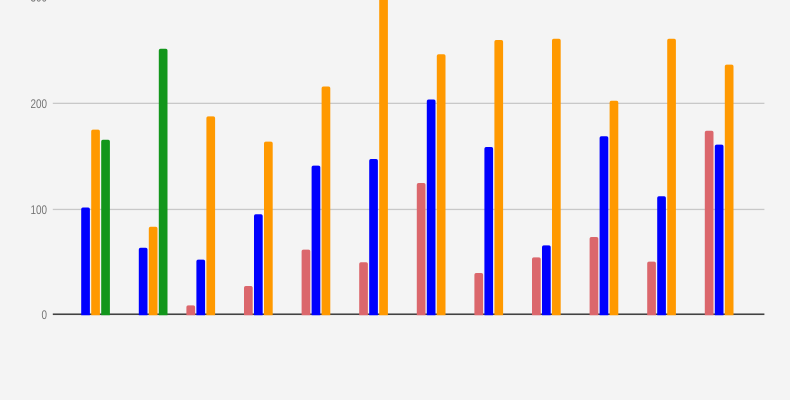 This screenshot has width=790, height=400. Describe the element at coordinates (39, 104) in the screenshot. I see `svg-text: 200` at that location.